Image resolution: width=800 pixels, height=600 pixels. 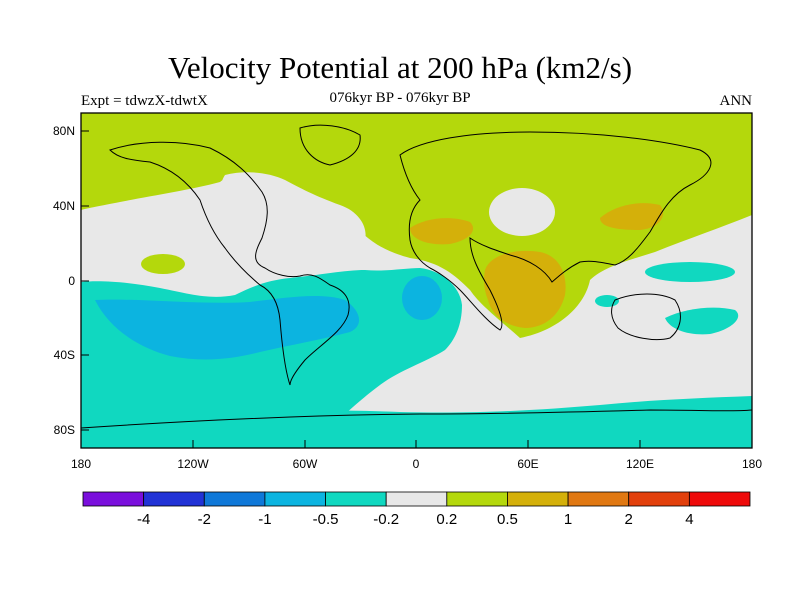 I want to click on lon-label-120e: 120E, so click(x=640, y=464).